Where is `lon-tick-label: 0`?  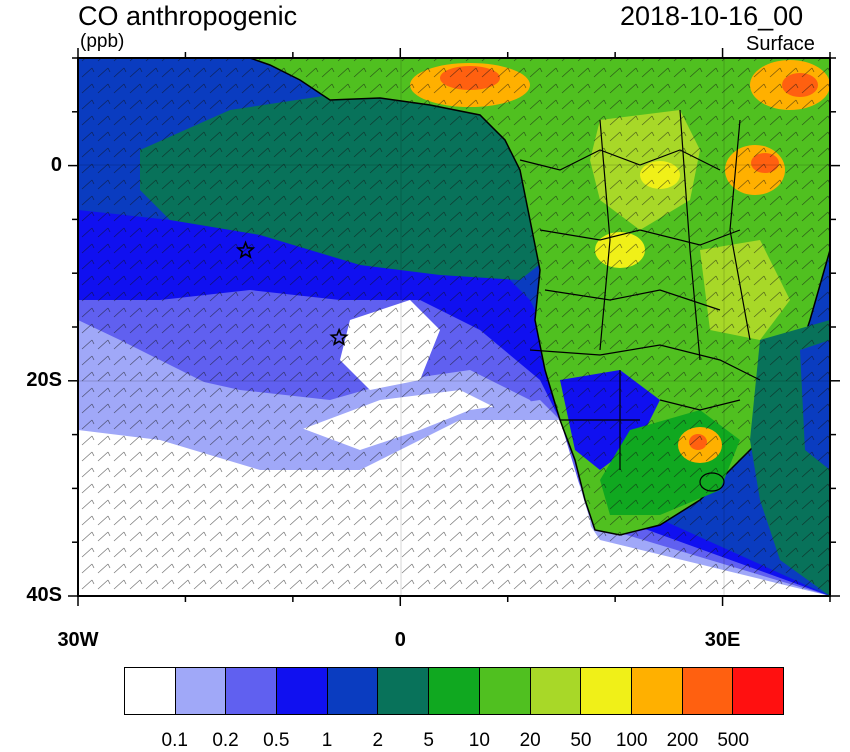 lon-tick-label: 0 is located at coordinates (400, 640).